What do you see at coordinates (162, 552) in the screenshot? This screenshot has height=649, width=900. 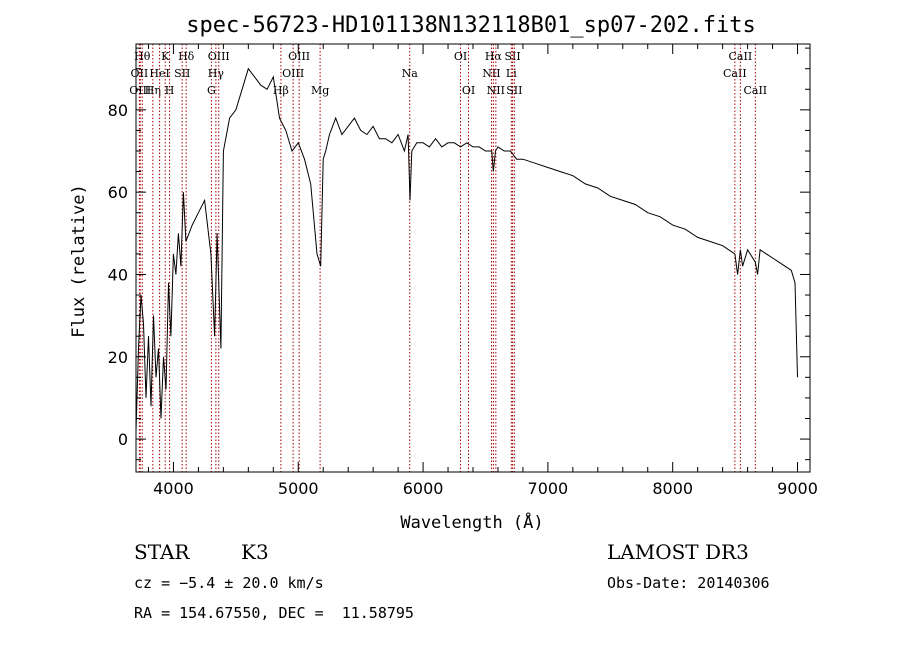 I see `object-class: STAR` at bounding box center [162, 552].